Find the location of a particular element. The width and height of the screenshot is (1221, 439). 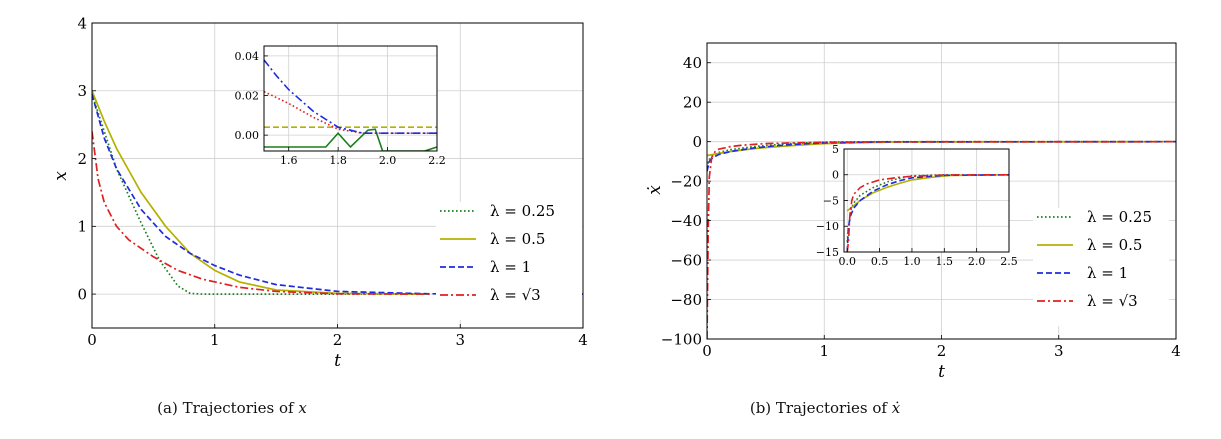

caption-b: (b) Trajectories of ẋ is located at coordinates (825, 408).